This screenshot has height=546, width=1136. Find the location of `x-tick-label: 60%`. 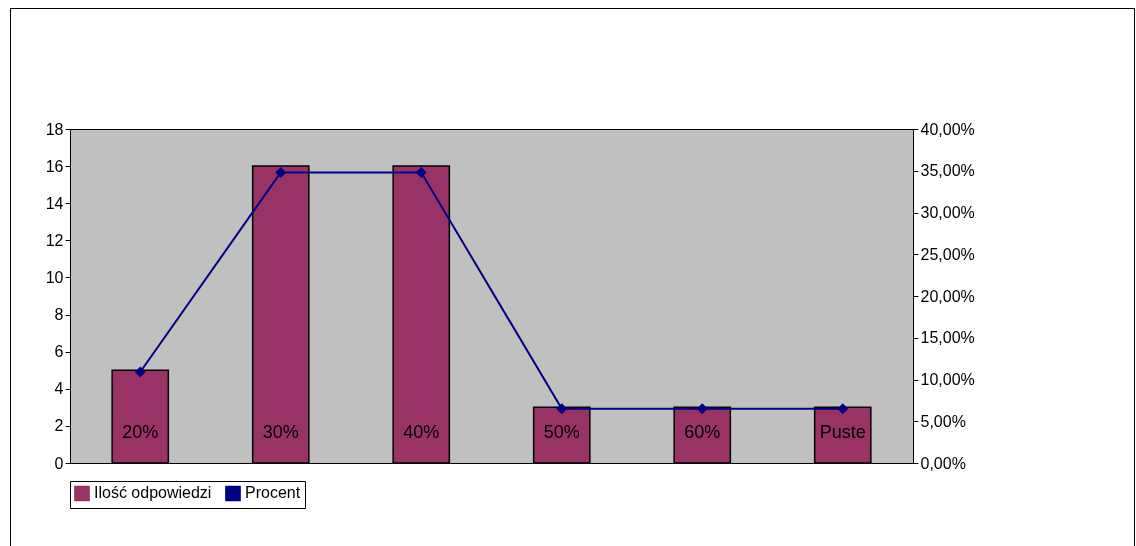

x-tick-label: 60% is located at coordinates (702, 431).